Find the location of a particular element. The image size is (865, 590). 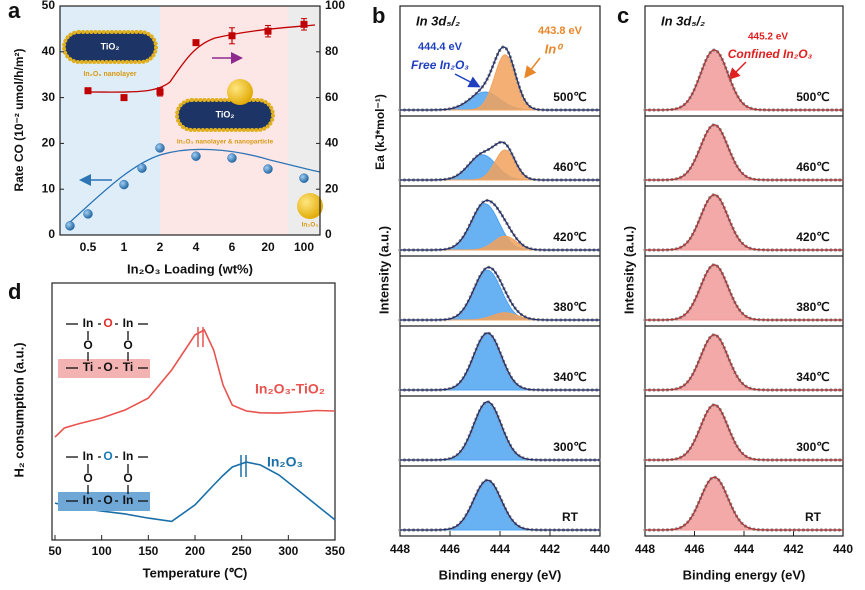

x-tick-label: 150 is located at coordinates (148, 551).